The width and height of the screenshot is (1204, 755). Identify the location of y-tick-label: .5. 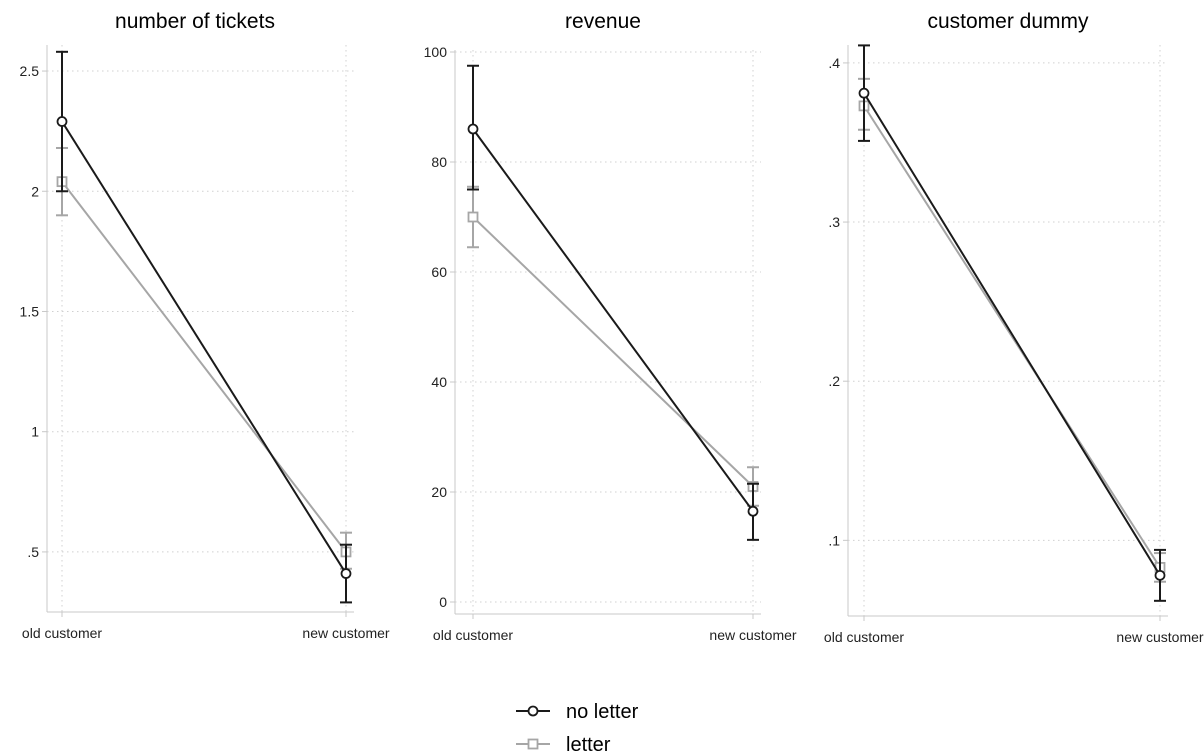
(33, 552).